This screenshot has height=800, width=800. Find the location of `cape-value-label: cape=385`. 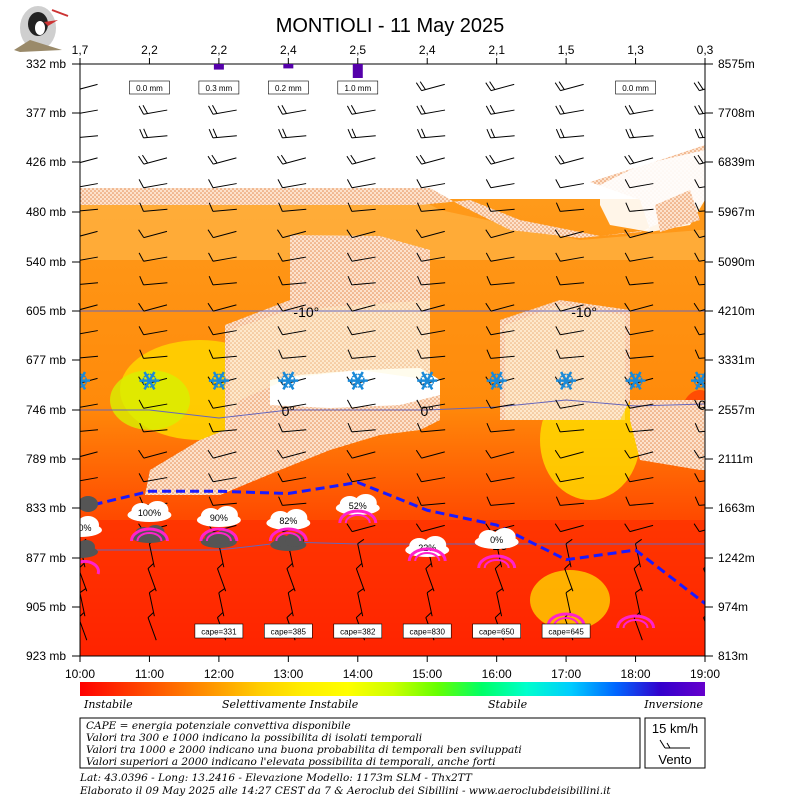

cape-value-label: cape=385 is located at coordinates (289, 632).